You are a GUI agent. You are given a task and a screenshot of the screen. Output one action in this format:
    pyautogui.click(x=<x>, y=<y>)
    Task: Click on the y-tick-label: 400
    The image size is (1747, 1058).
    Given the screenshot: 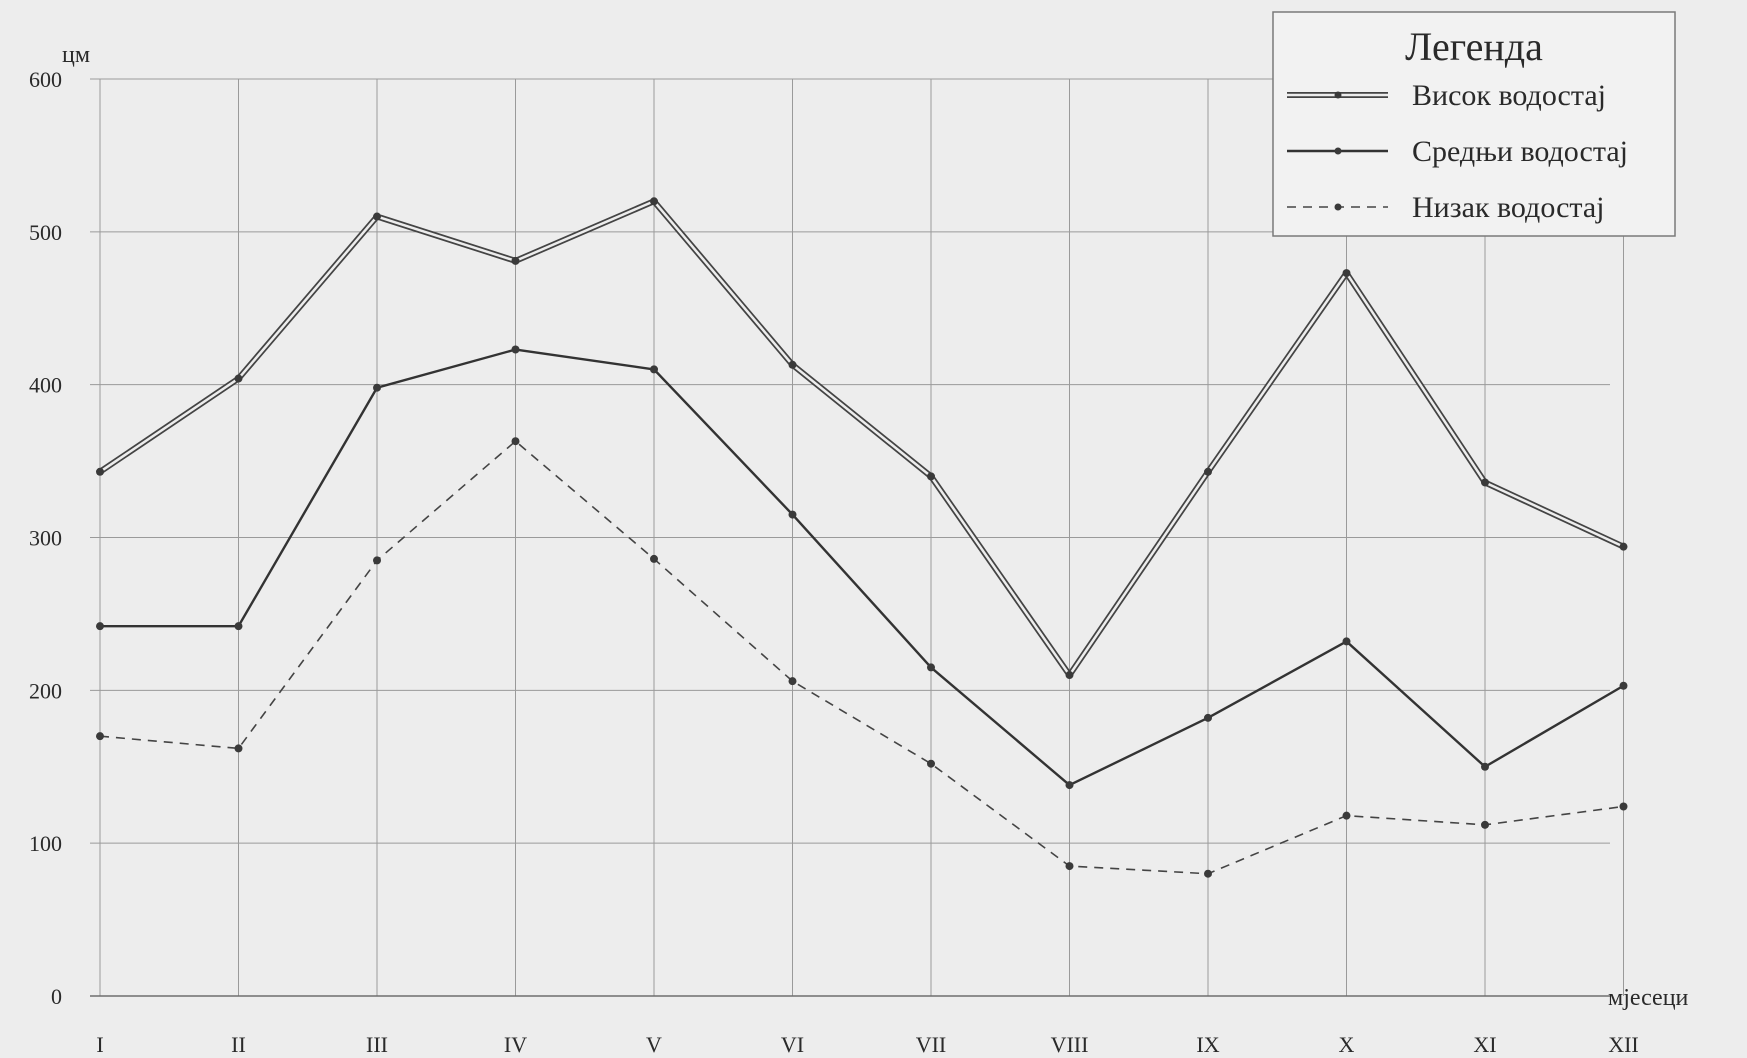 What is the action you would take?
    pyautogui.click(x=45, y=385)
    